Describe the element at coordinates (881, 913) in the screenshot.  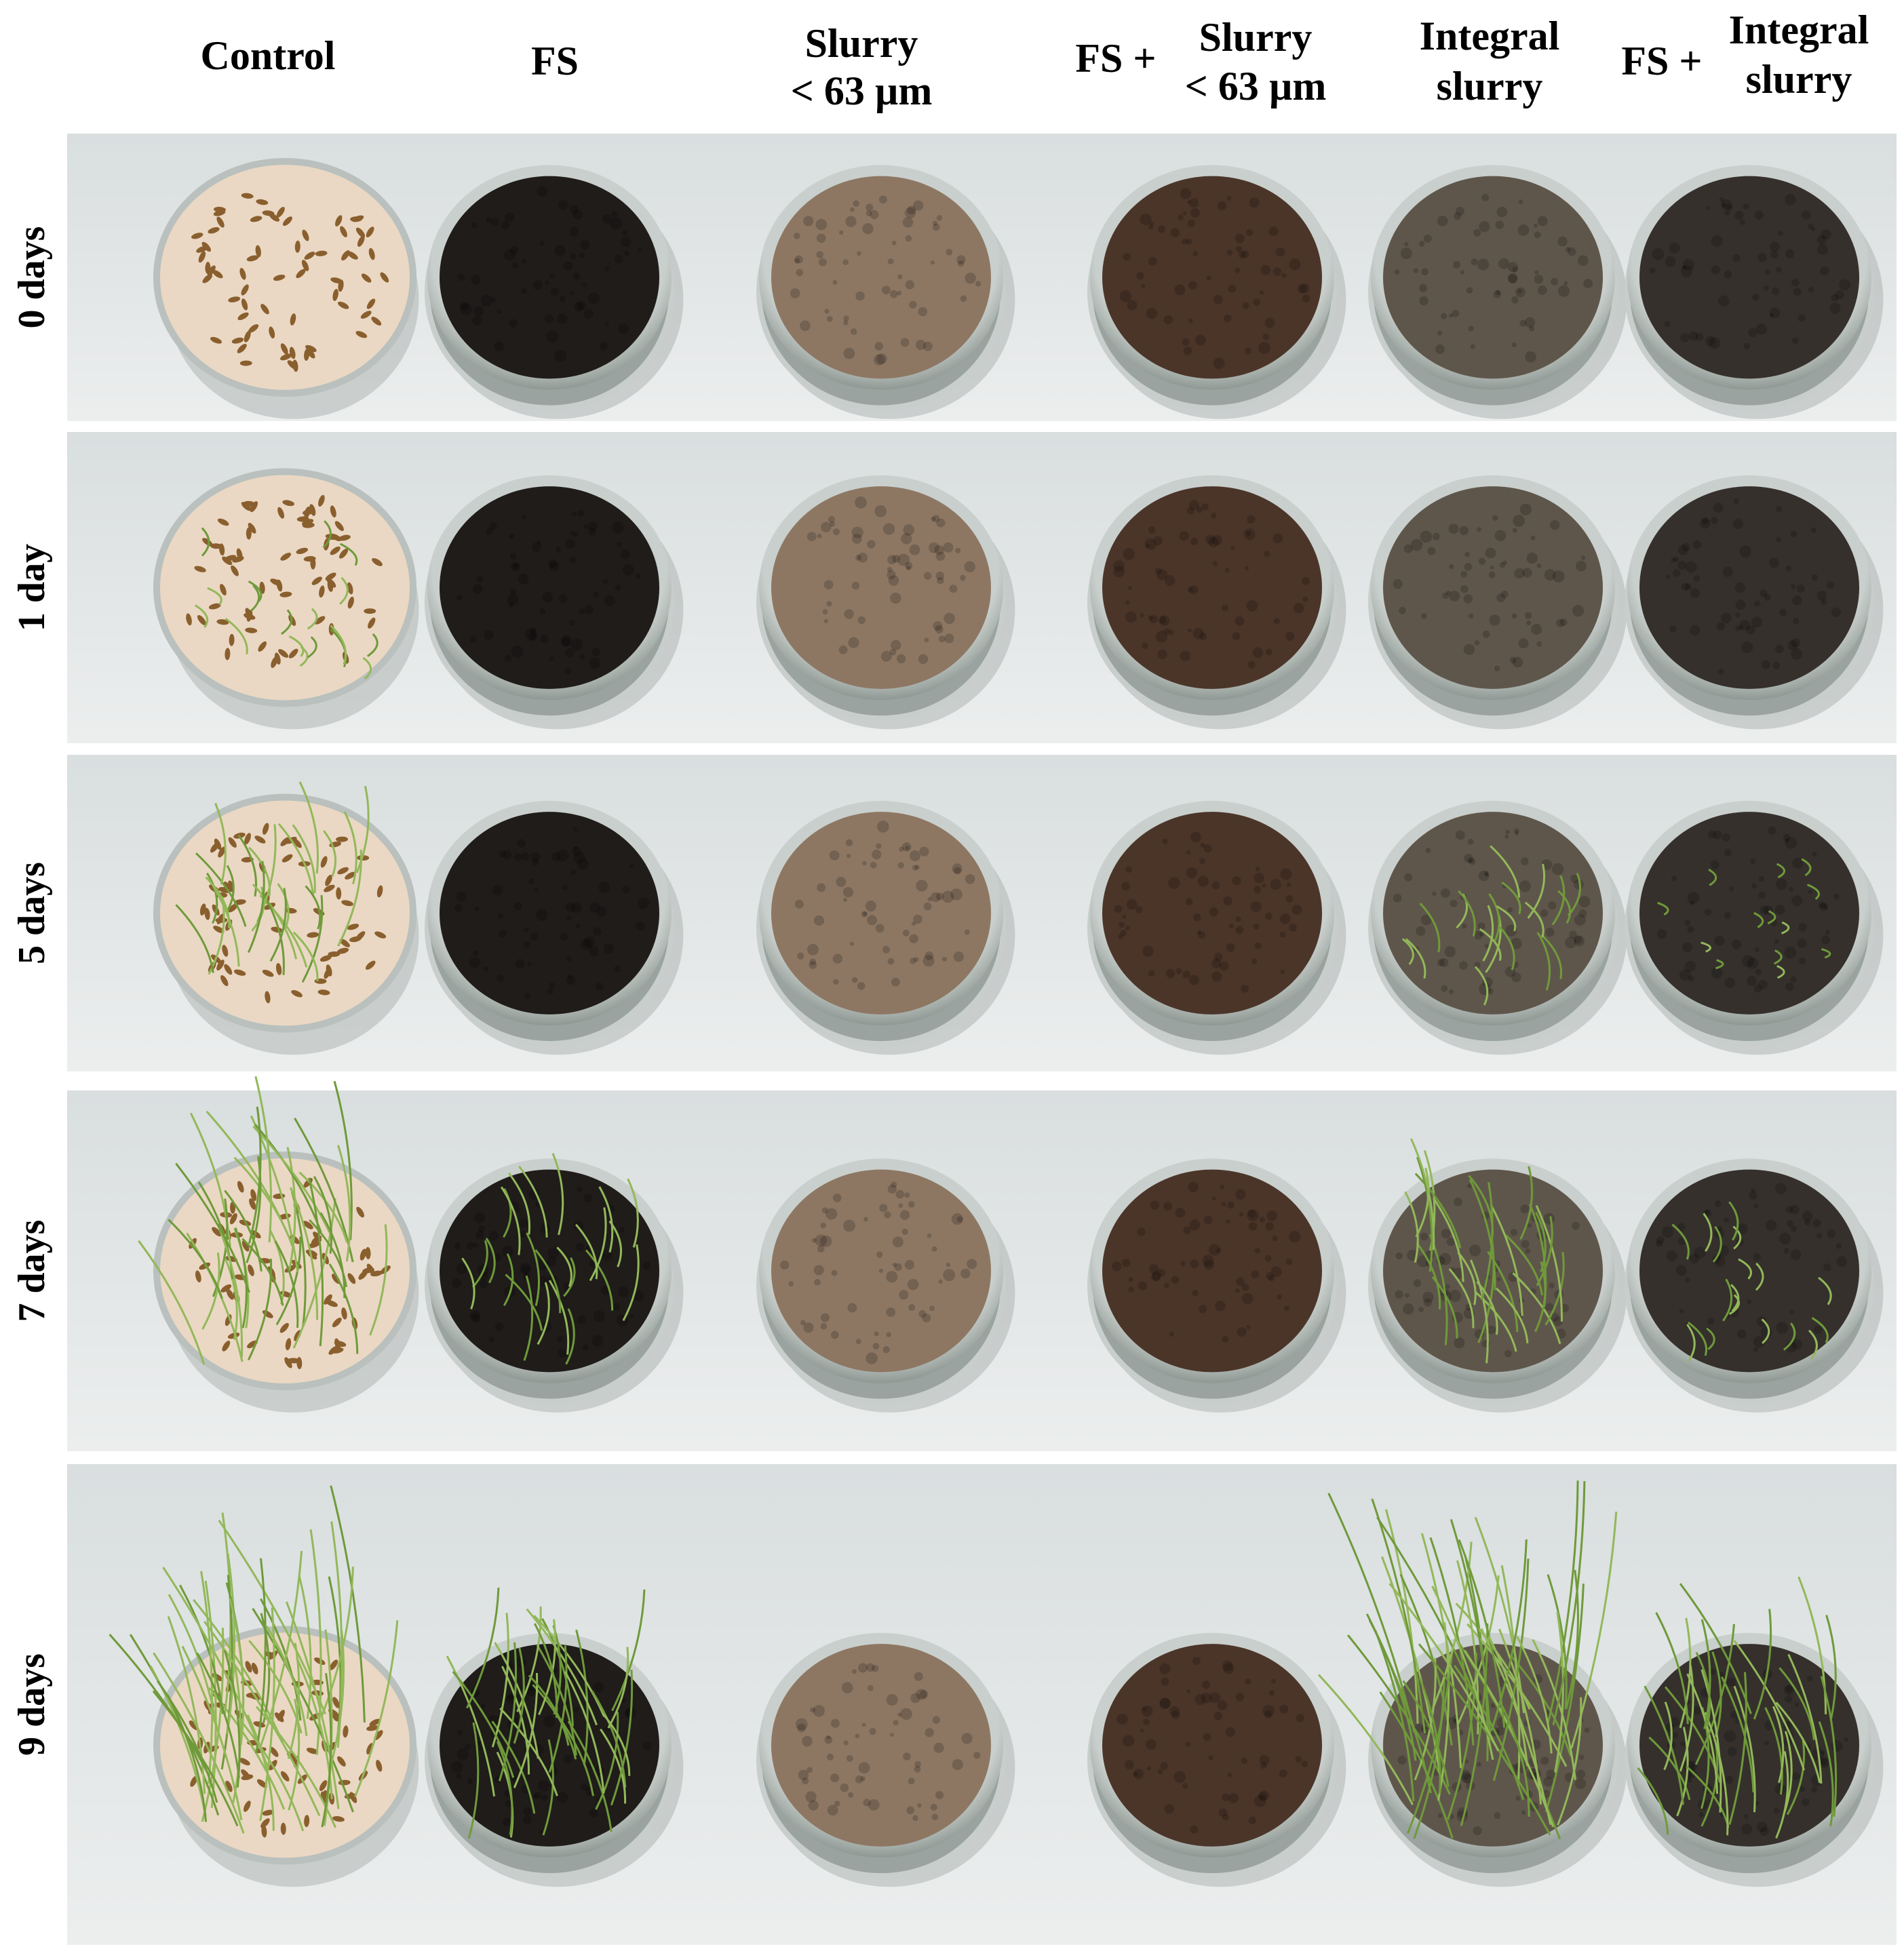
I see `soil` at that location.